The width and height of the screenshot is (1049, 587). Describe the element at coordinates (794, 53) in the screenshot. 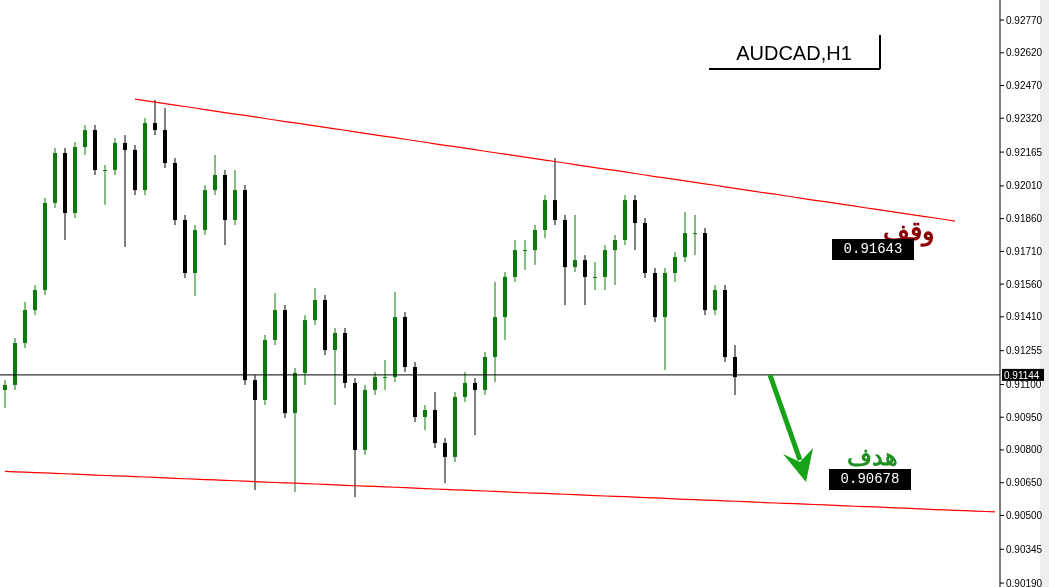

I see `text: AUDCAD,H1` at that location.